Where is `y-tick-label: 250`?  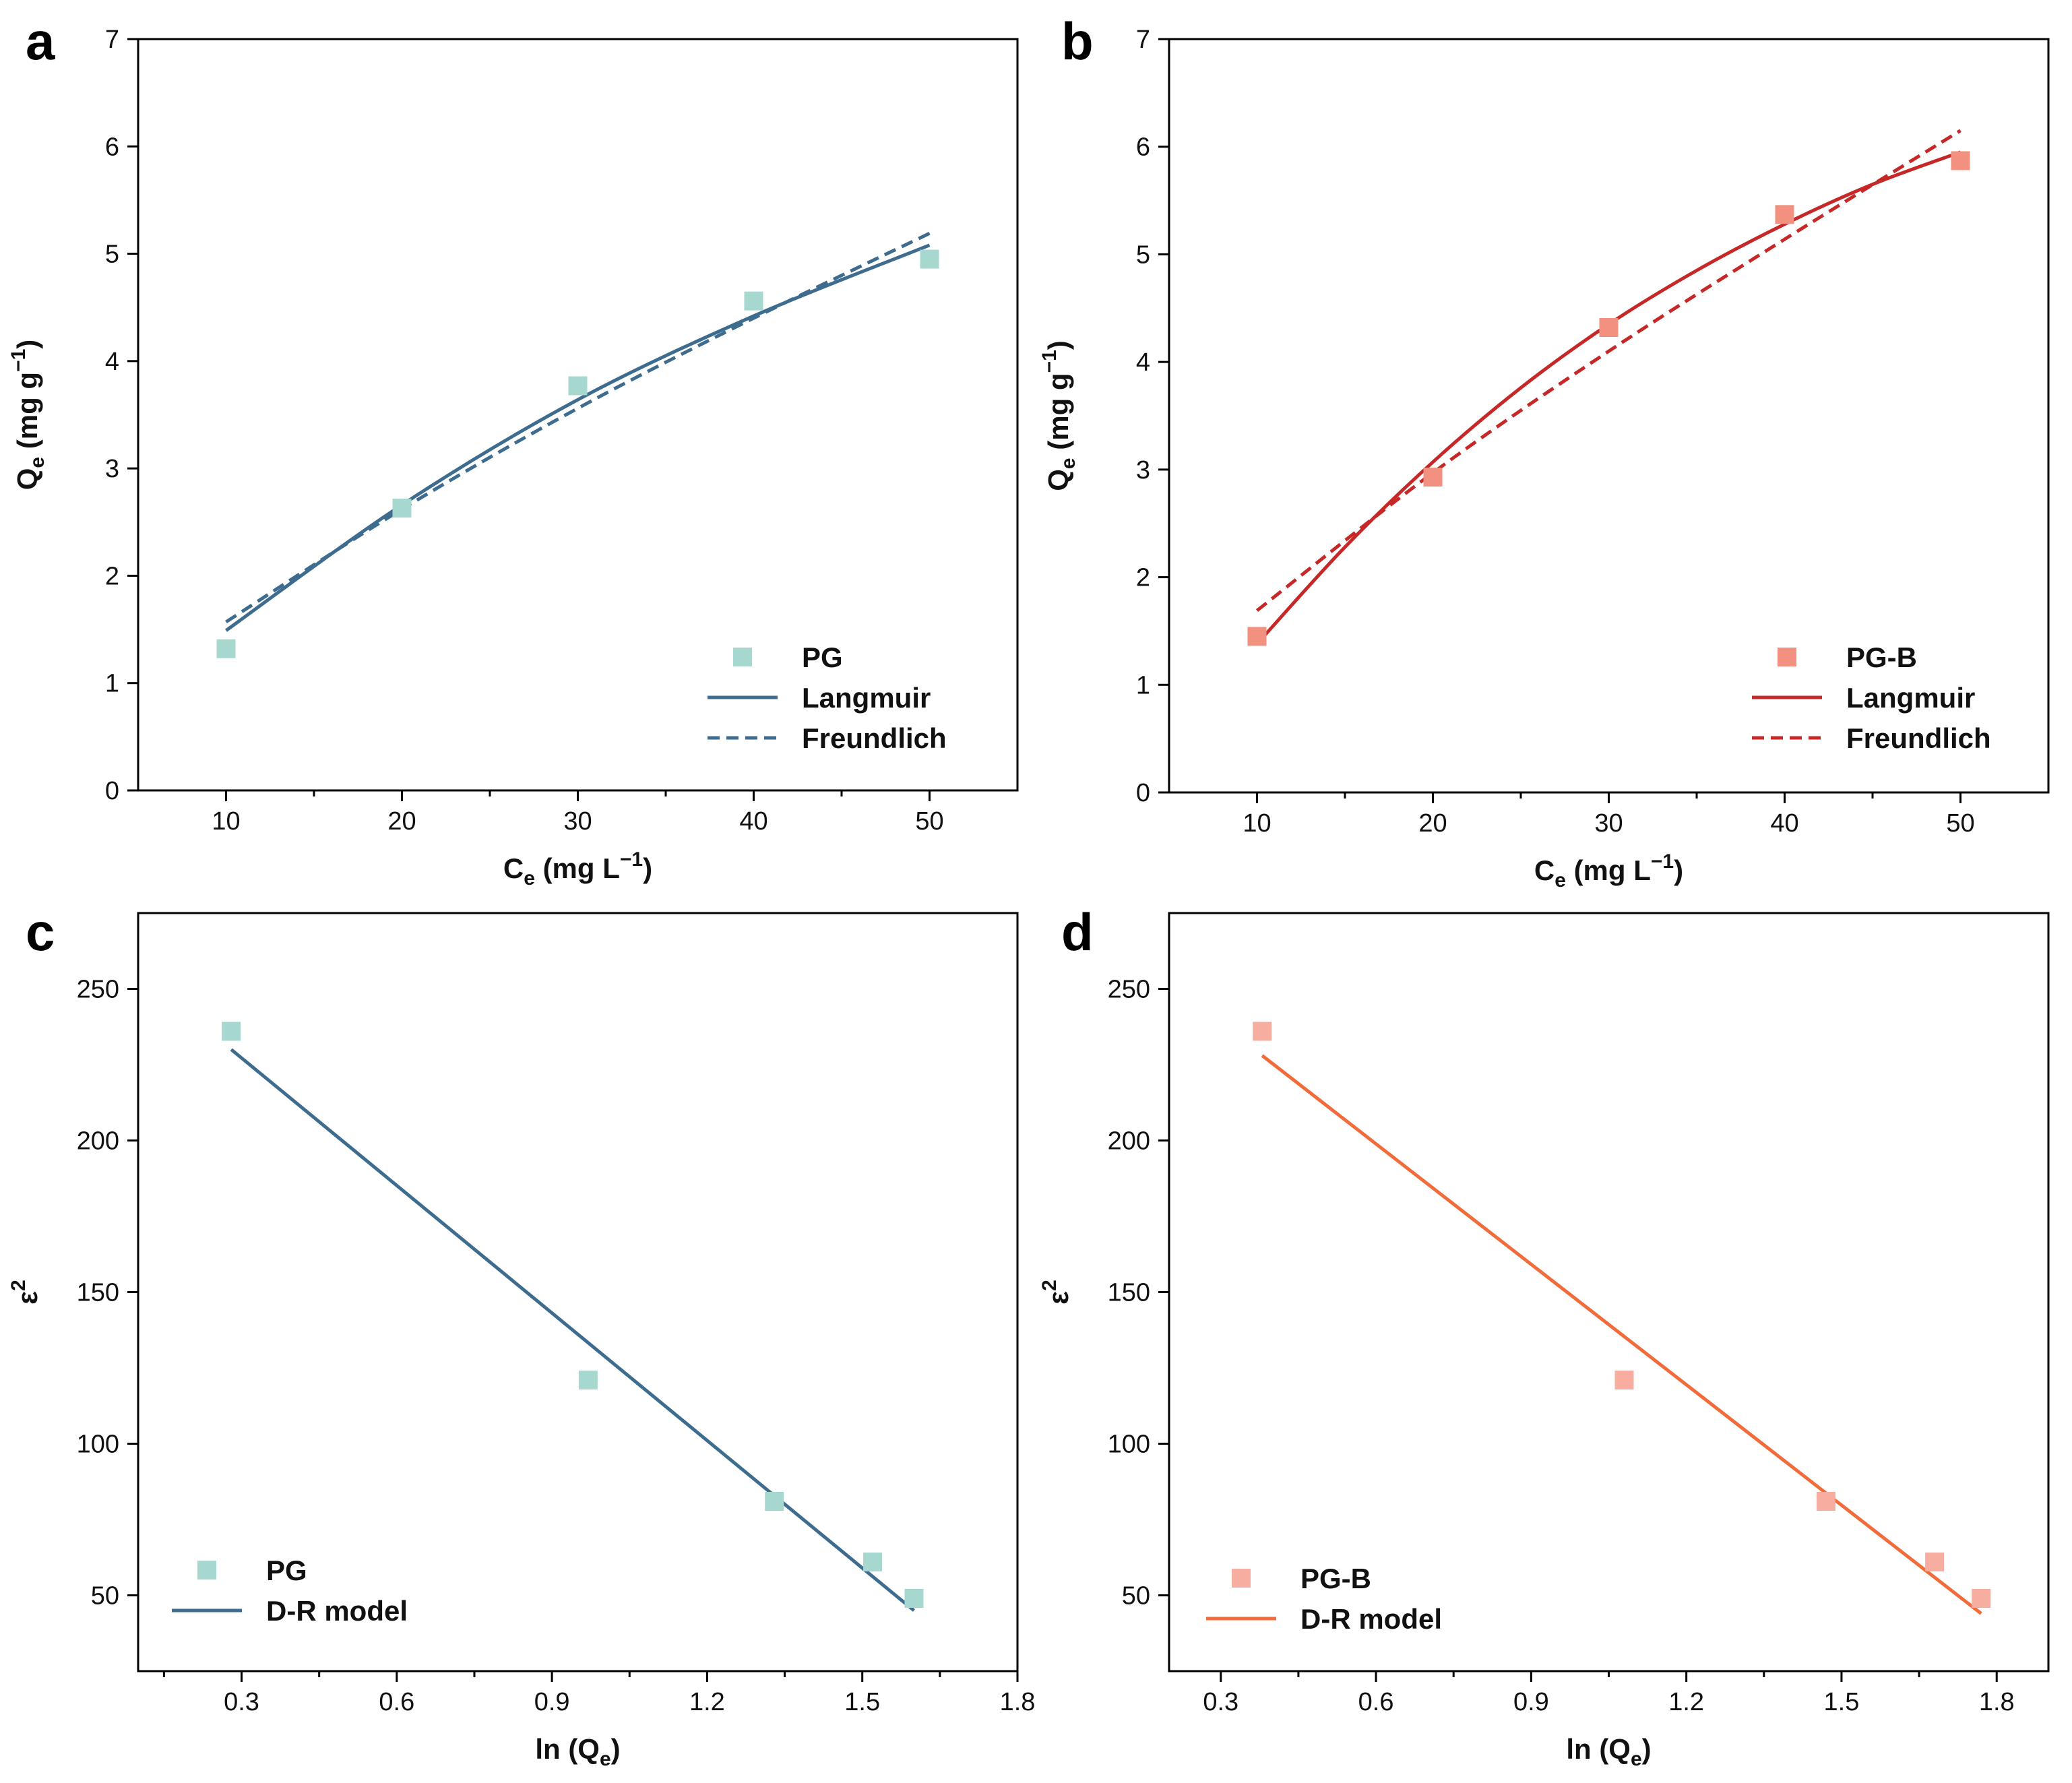
y-tick-label: 250 is located at coordinates (98, 990).